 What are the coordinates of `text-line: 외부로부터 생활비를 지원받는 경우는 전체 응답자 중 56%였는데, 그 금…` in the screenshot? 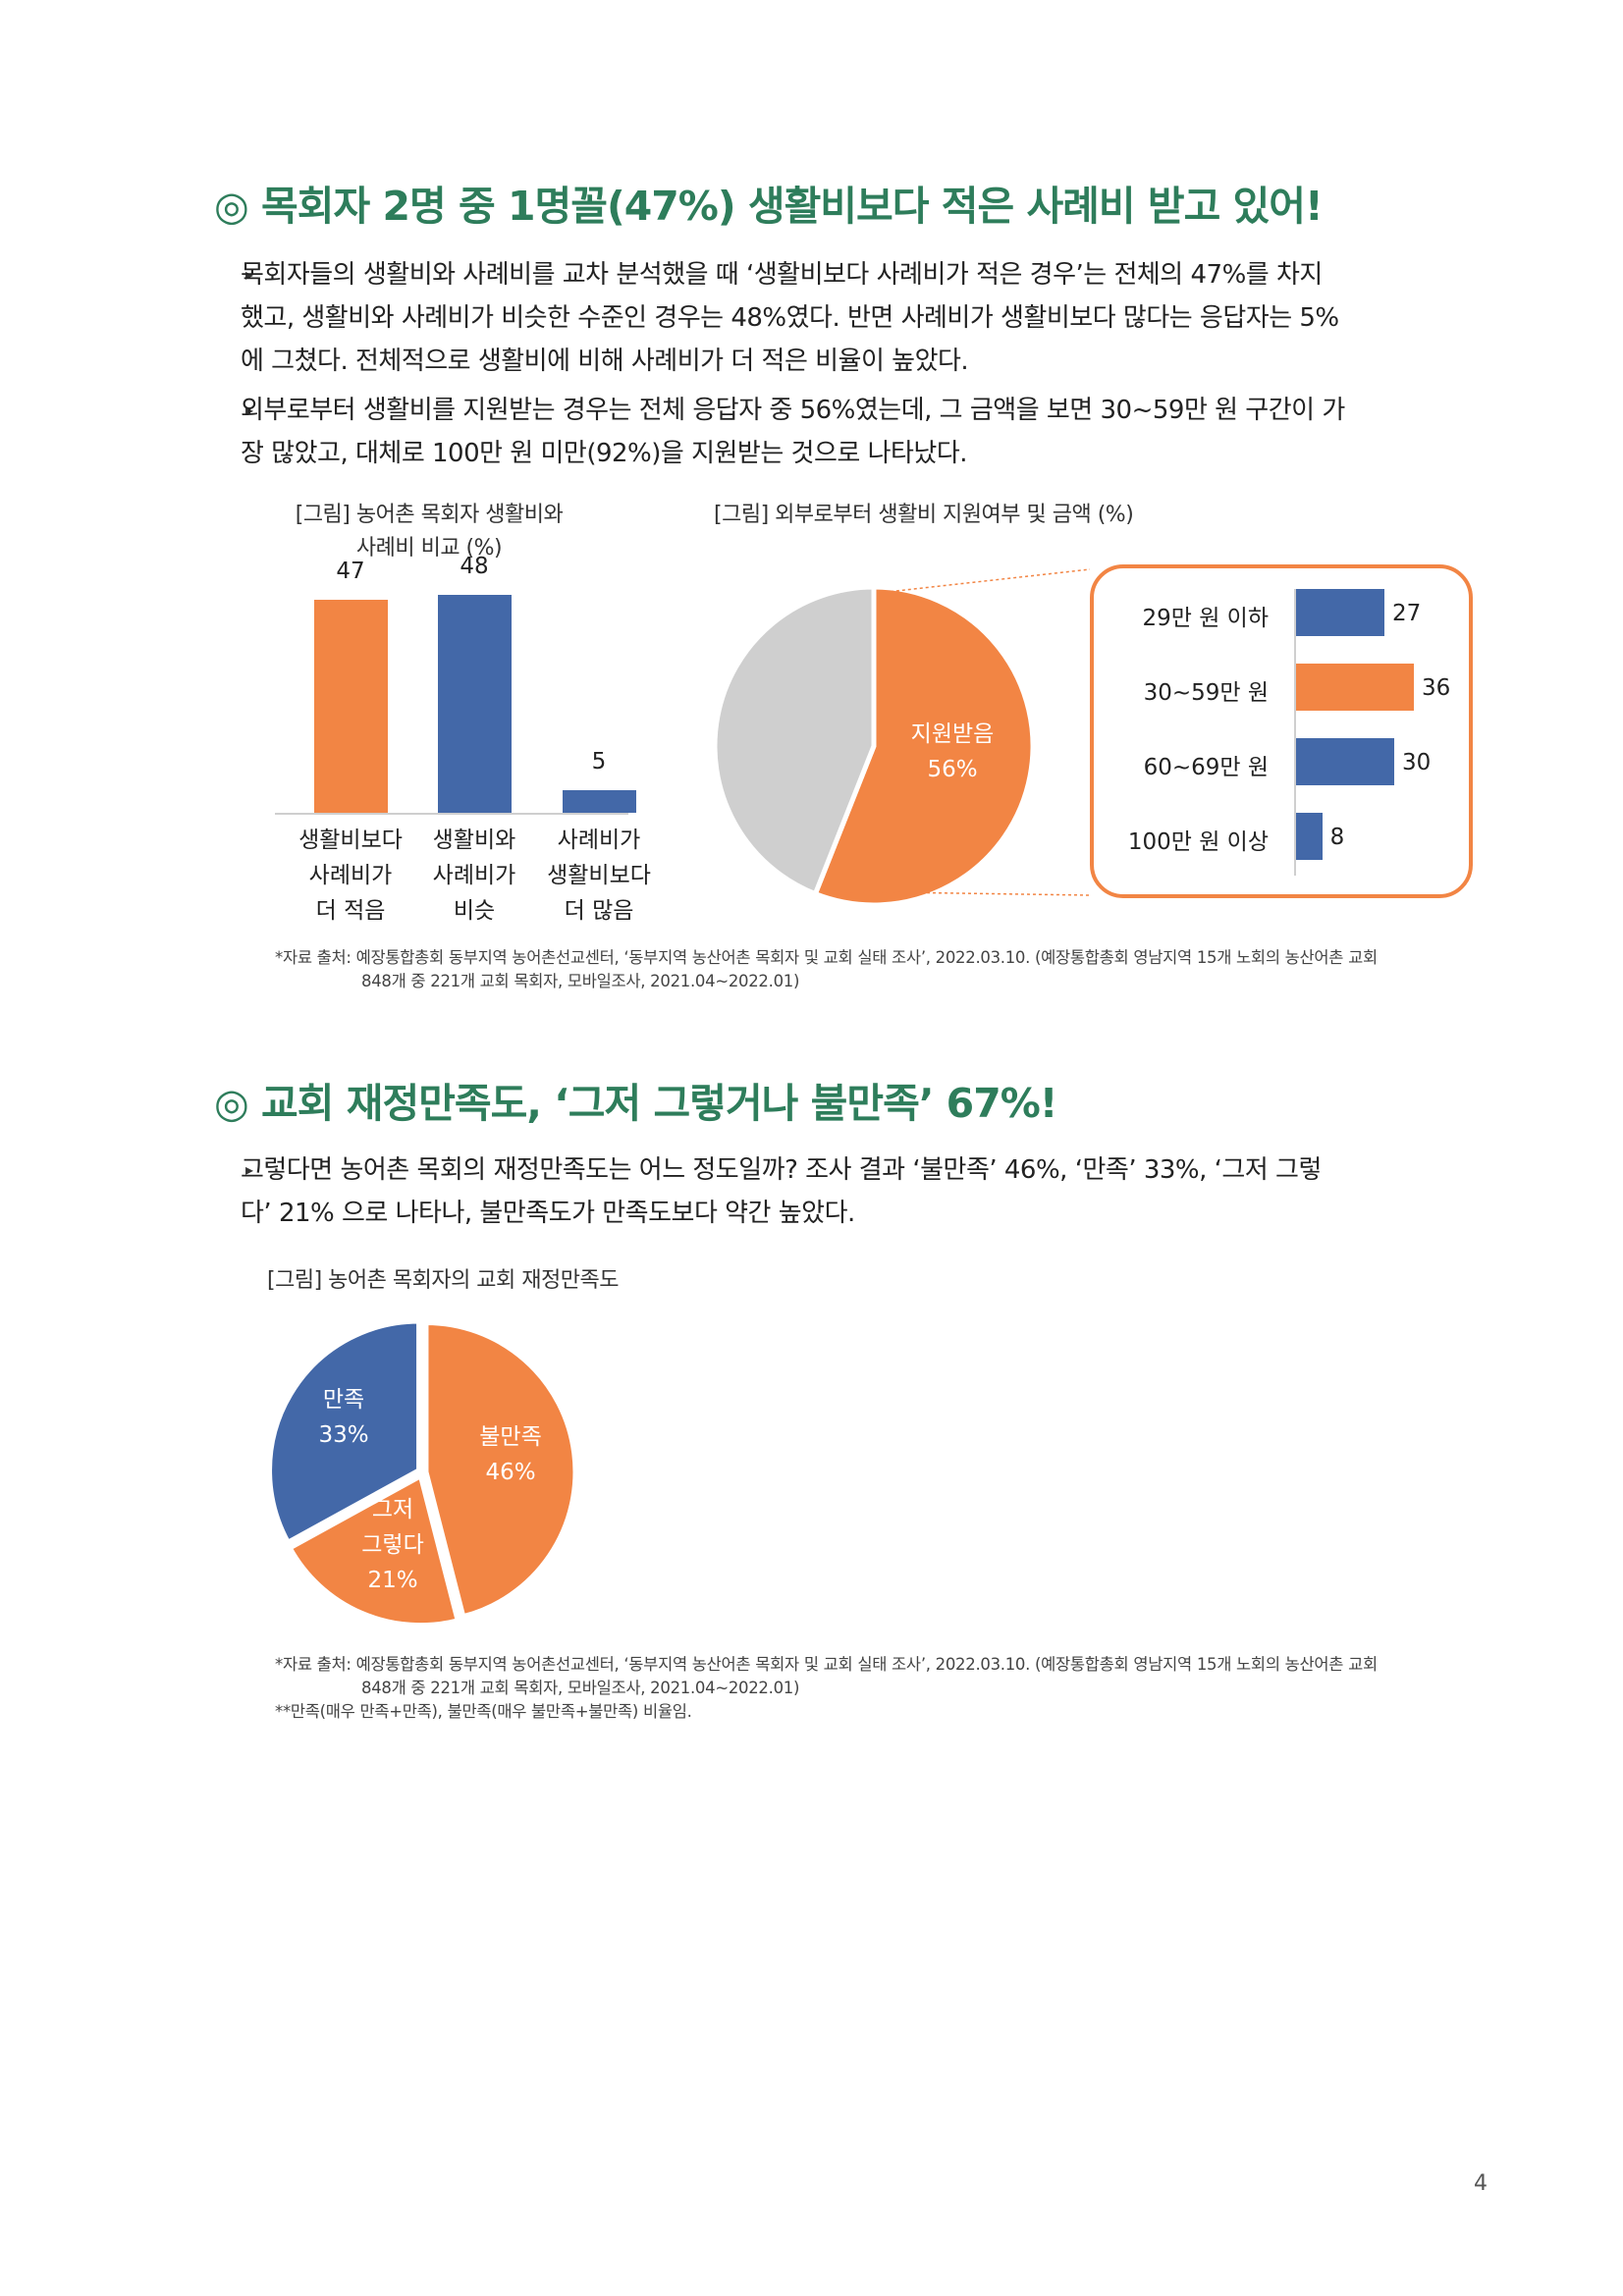 It's located at (793, 410).